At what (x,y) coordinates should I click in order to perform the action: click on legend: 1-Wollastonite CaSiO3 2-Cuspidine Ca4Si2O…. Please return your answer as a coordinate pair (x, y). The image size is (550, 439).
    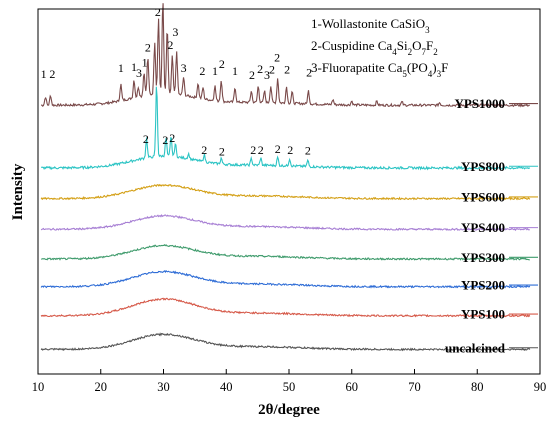
    Looking at the image, I should click on (379, 47).